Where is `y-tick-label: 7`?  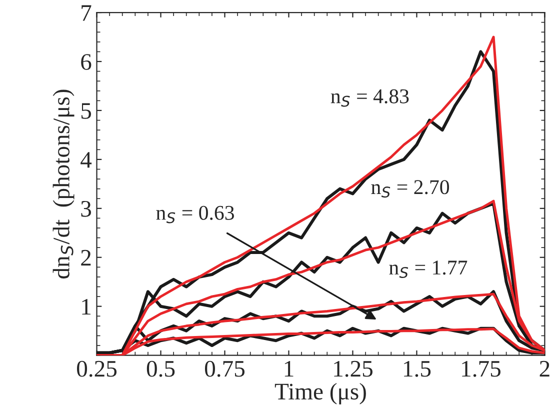 y-tick-label: 7 is located at coordinates (87, 13).